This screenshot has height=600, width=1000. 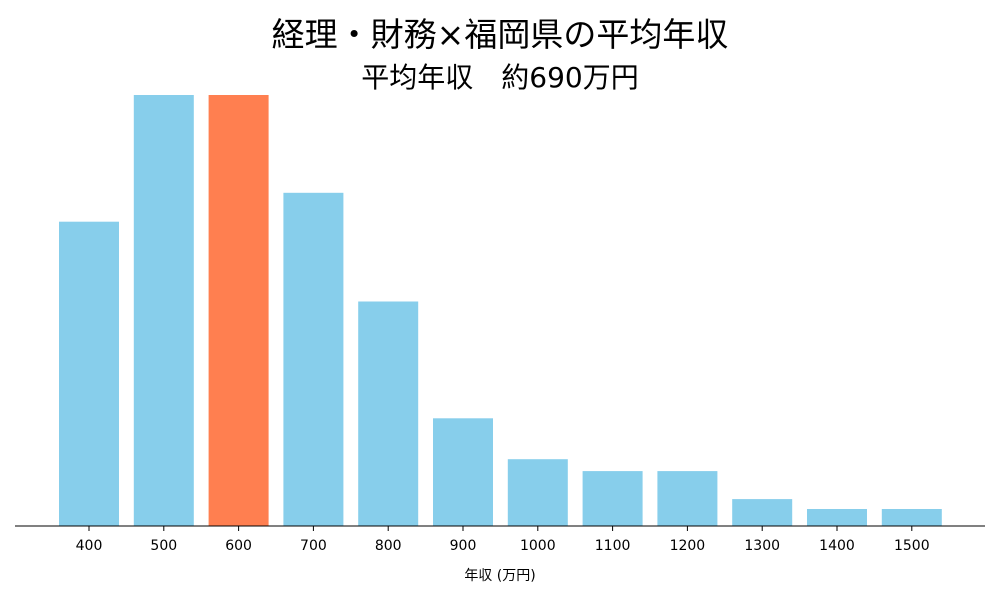 I want to click on chart-subtitle: 平均年収 約690万円, so click(x=500, y=77).